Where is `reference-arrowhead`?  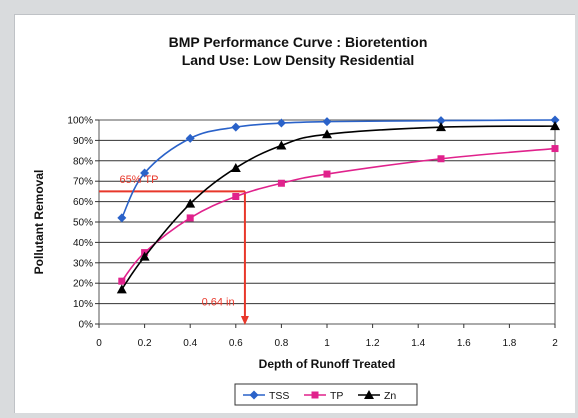
reference-arrowhead is located at coordinates (244, 320).